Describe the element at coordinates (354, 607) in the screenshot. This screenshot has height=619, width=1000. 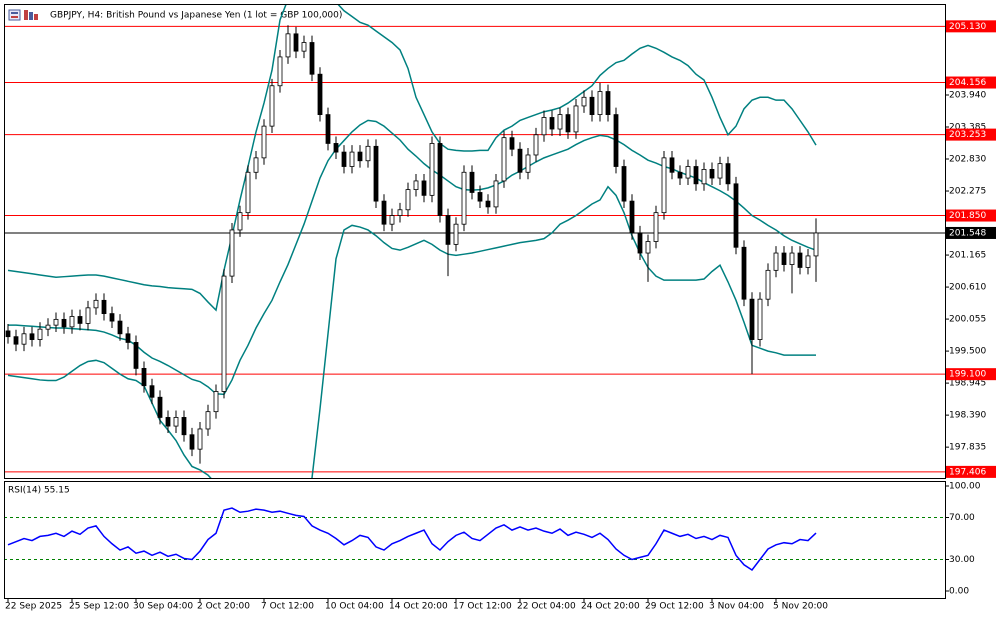
I see `x-tick-label: 10 Oct 04:00` at that location.